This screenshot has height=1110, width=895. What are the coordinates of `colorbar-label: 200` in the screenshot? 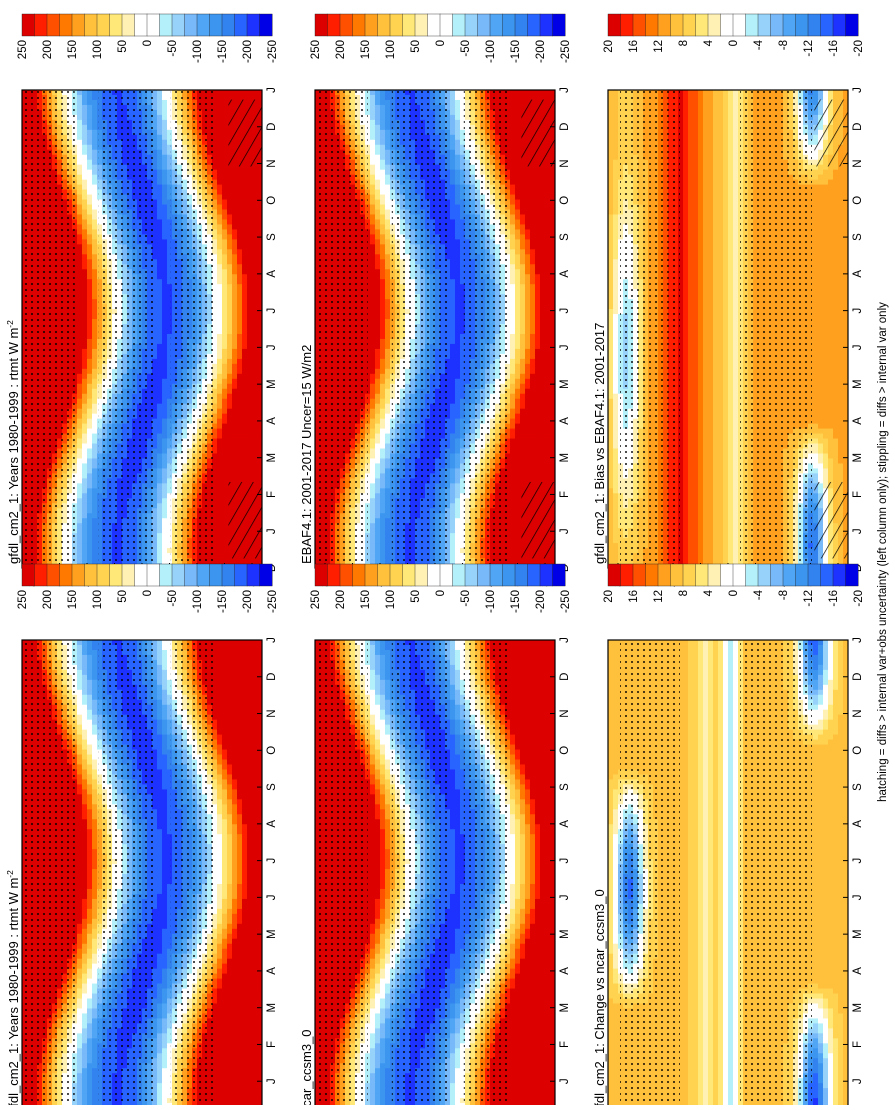 It's located at (48, 49).